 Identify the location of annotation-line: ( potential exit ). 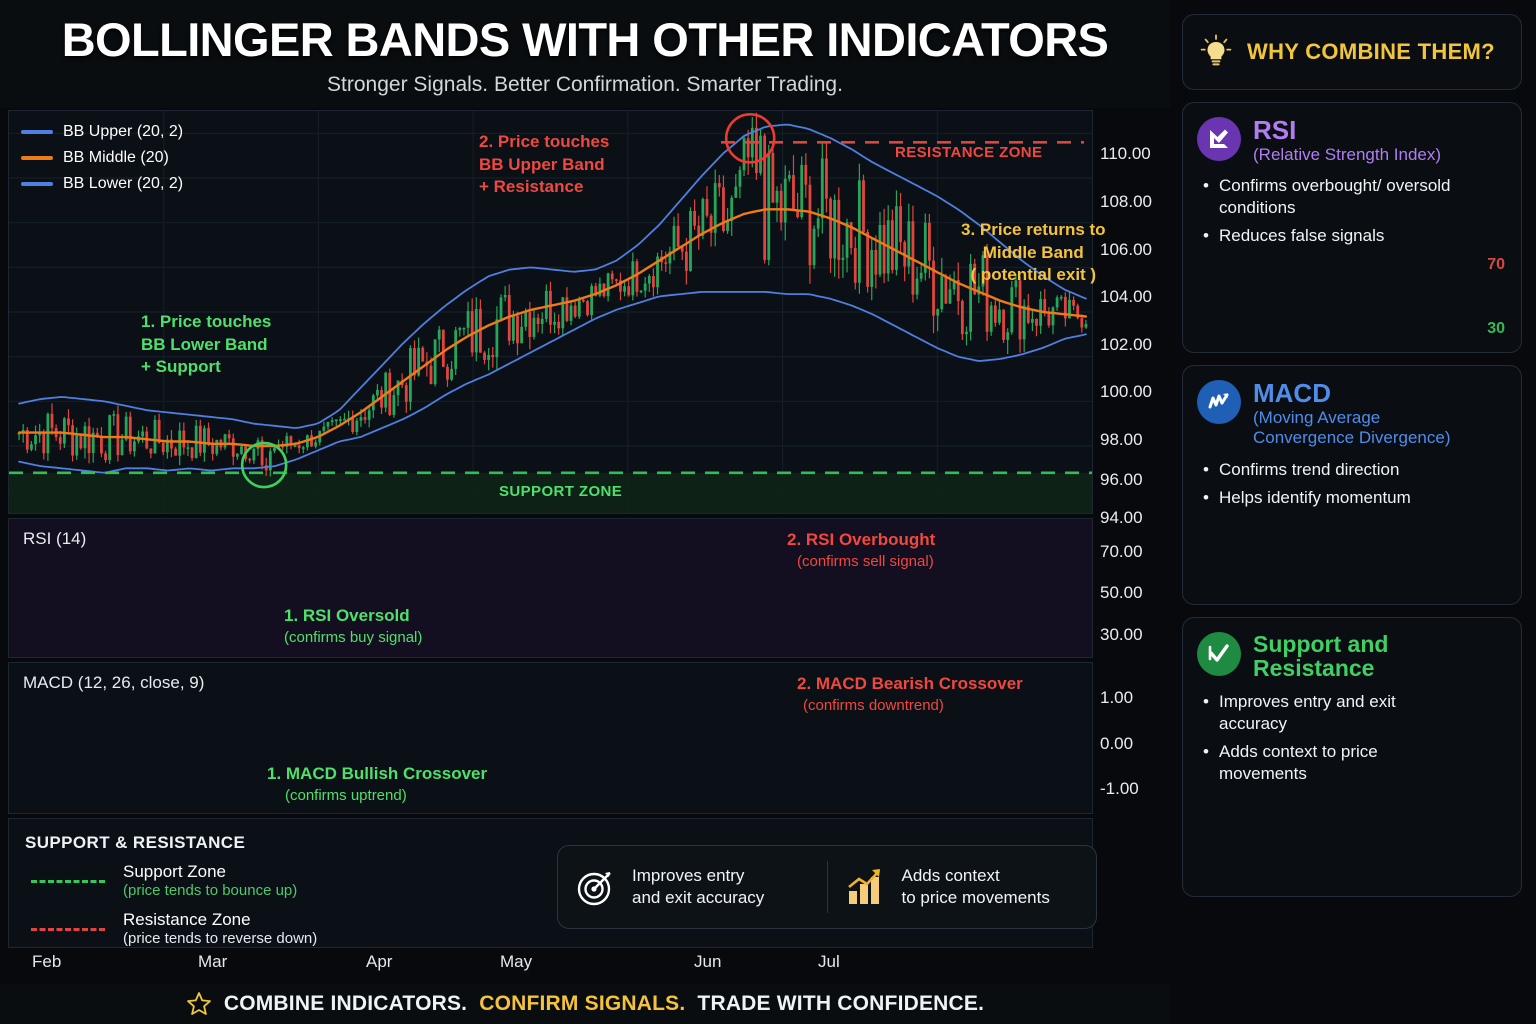
(1033, 275).